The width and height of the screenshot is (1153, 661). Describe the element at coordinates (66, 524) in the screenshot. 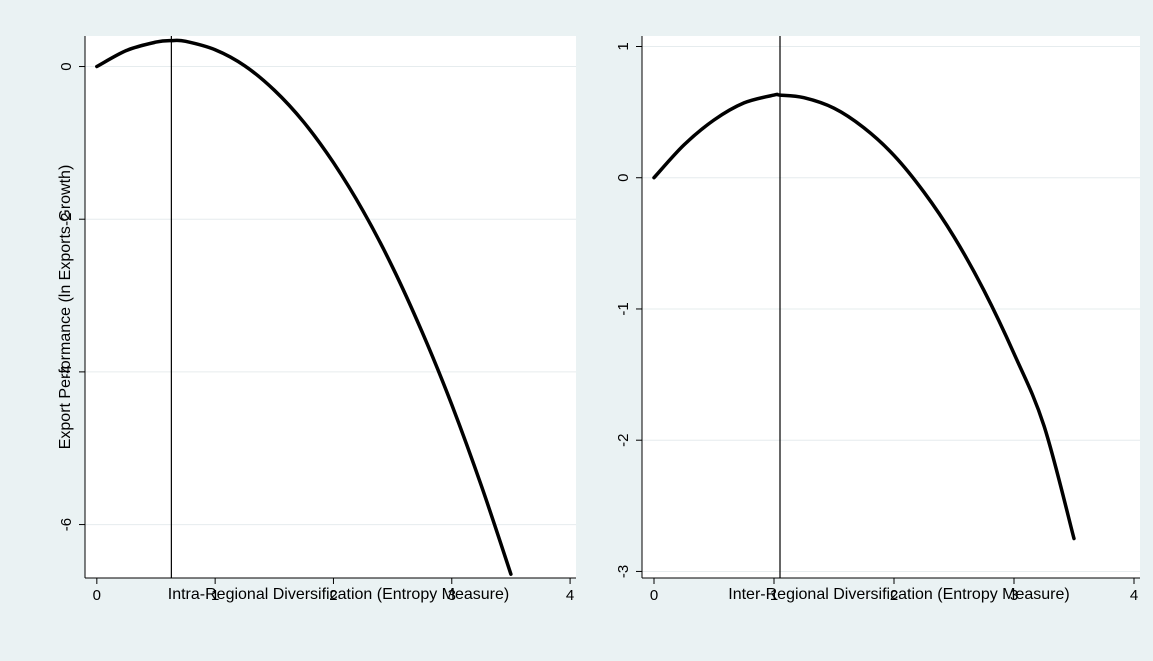

I see `y-tick-label: -6` at that location.